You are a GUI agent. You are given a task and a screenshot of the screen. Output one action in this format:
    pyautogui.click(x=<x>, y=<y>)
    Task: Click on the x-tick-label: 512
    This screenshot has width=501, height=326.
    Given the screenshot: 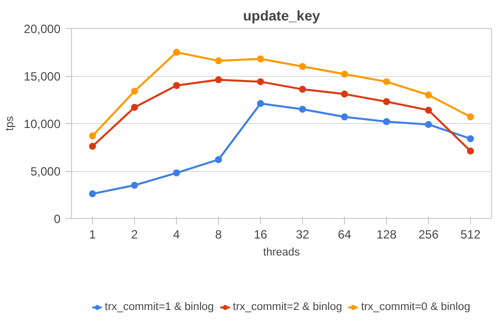 What is the action you would take?
    pyautogui.click(x=470, y=235)
    